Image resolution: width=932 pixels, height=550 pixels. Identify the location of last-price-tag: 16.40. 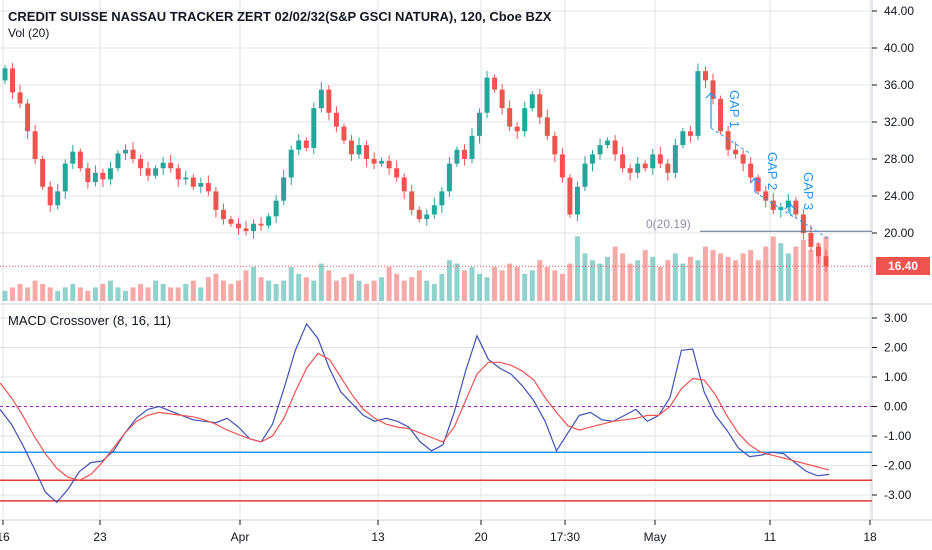
(903, 266).